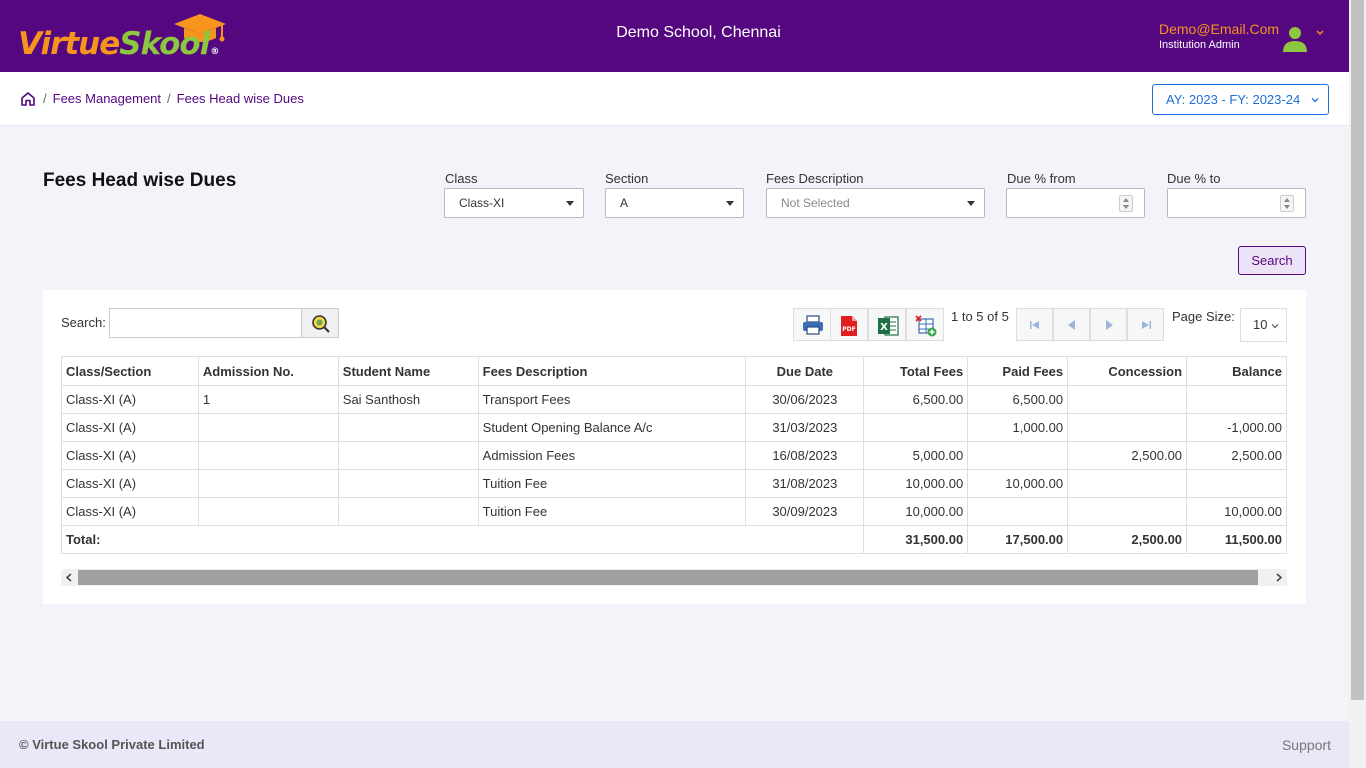 This screenshot has width=1366, height=768. Describe the element at coordinates (1272, 260) in the screenshot. I see `search-button: Search` at that location.